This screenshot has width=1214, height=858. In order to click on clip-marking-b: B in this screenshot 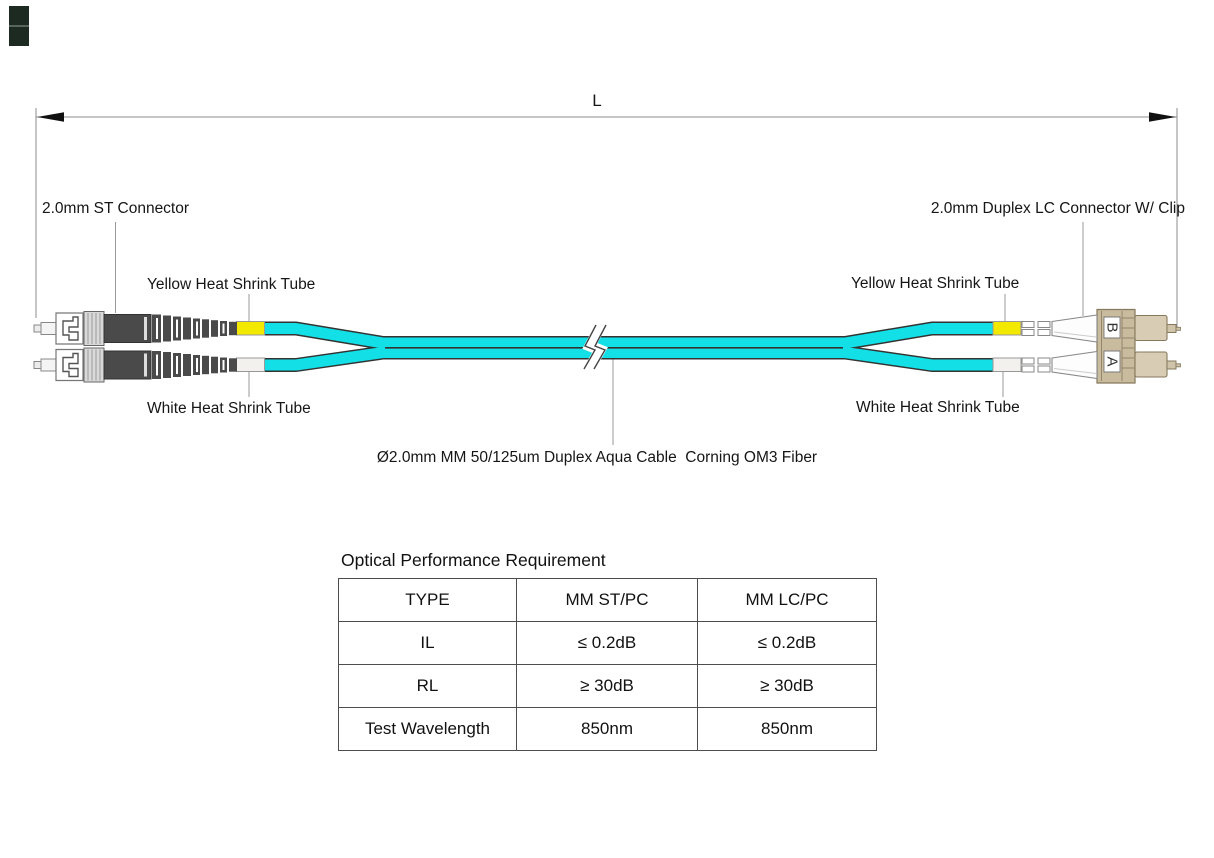, I will do `click(1112, 327)`.